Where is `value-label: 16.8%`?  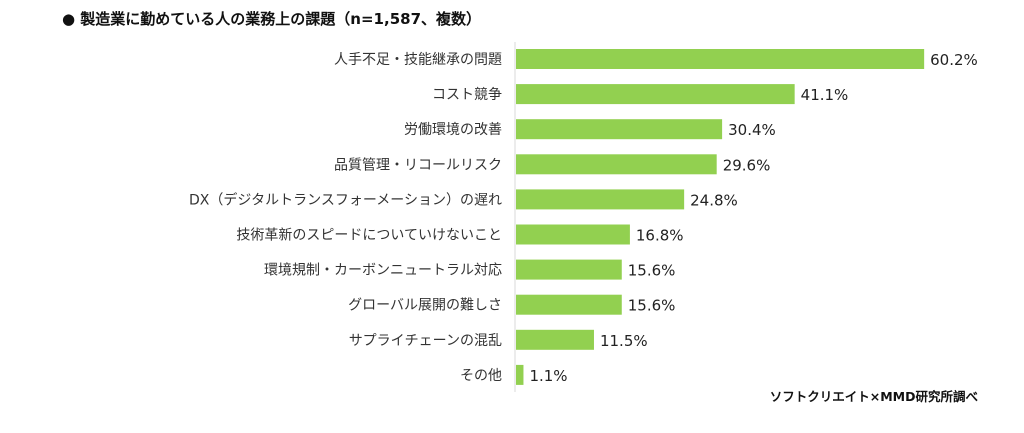 value-label: 16.8% is located at coordinates (660, 236).